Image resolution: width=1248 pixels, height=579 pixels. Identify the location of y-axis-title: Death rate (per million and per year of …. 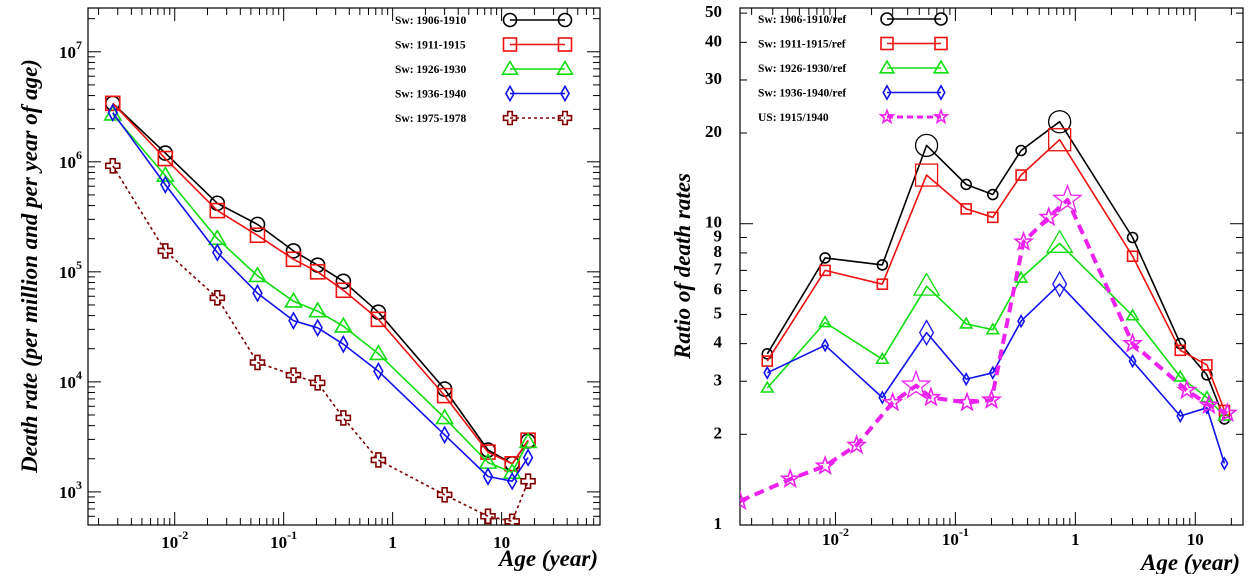
(29, 266).